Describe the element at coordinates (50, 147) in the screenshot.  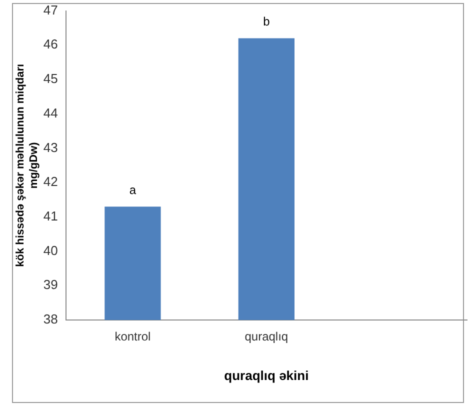
I see `y-tick-label: 43` at that location.